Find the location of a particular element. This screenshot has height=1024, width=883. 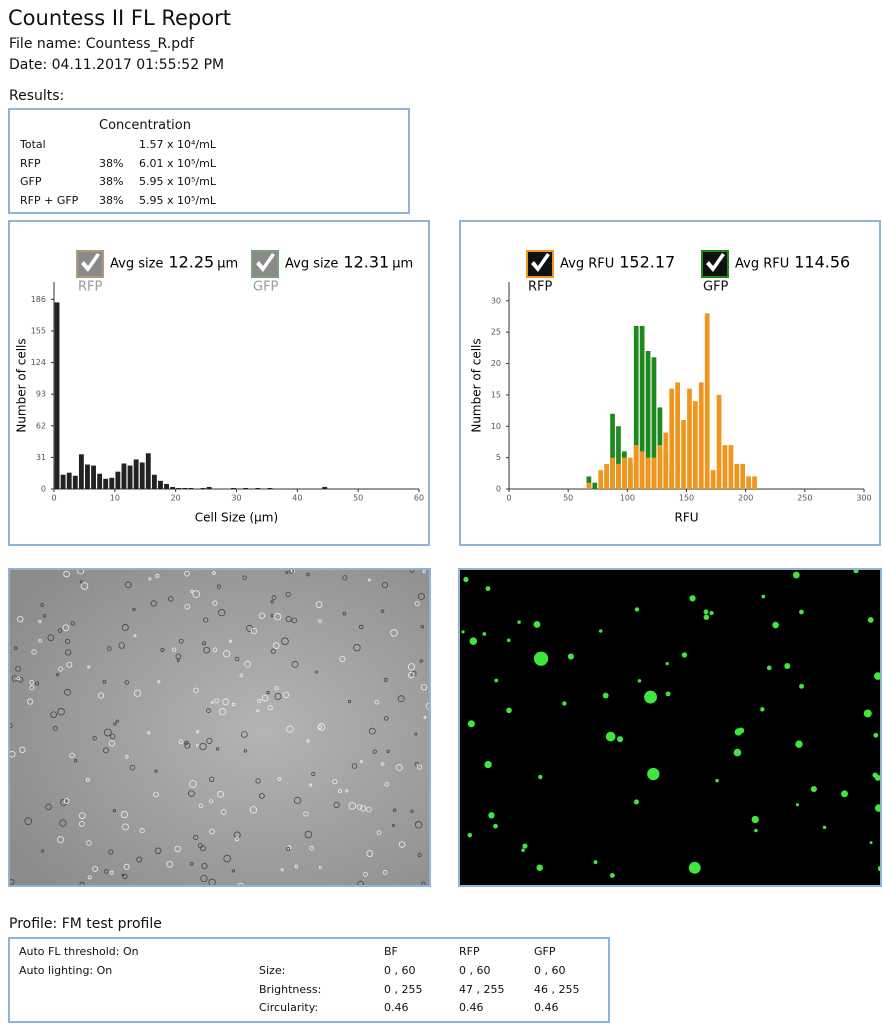

profile-setting: Auto FL threshold: On is located at coordinates (79, 951).